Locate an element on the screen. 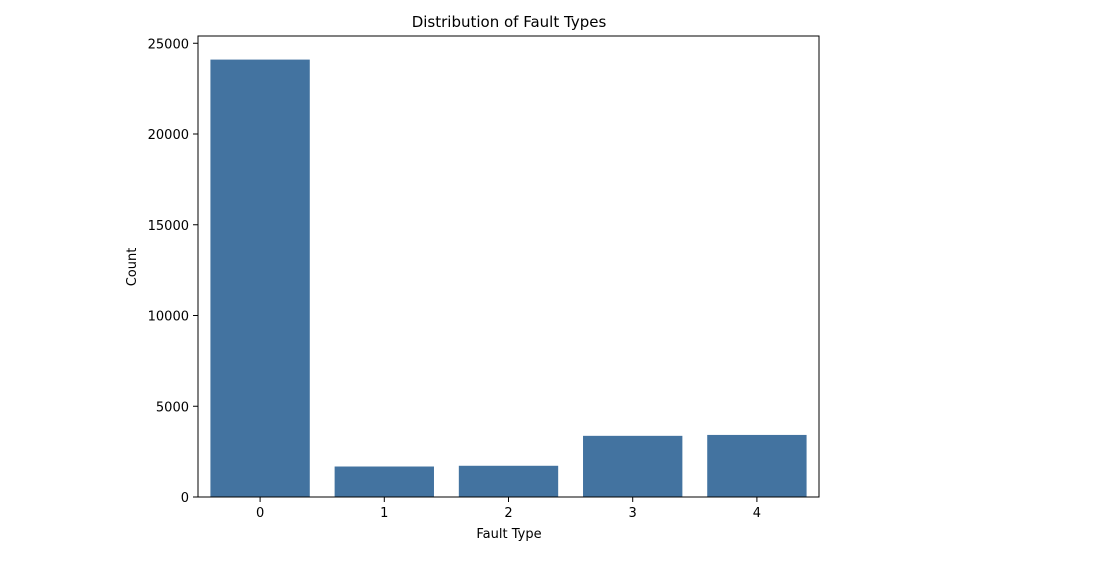 This screenshot has width=1104, height=566. y-tick-label: 0 is located at coordinates (185, 498).